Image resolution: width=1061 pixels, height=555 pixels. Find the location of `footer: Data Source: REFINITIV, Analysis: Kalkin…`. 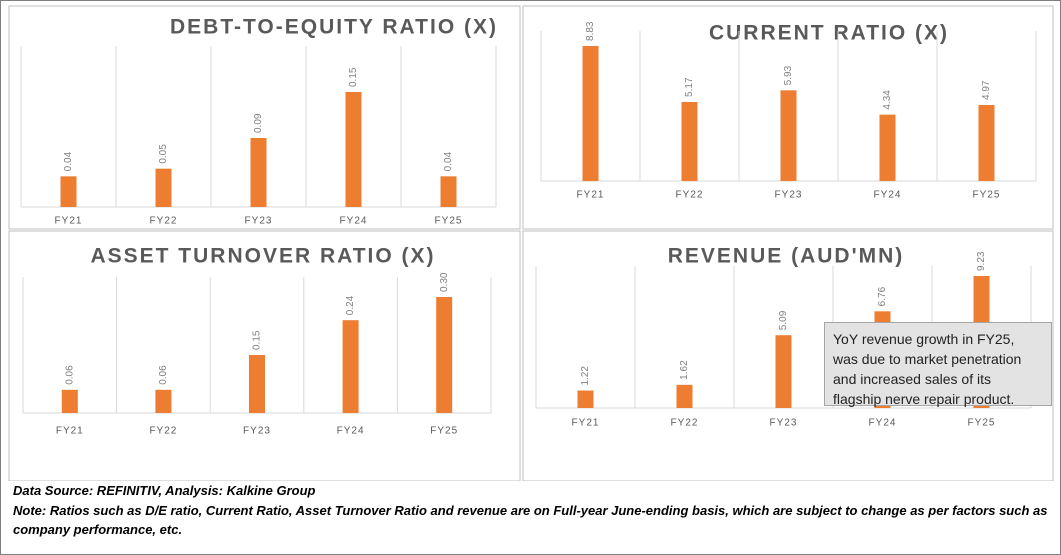

footer: Data Source: REFINITIV, Analysis: Kalkin… is located at coordinates (533, 510).